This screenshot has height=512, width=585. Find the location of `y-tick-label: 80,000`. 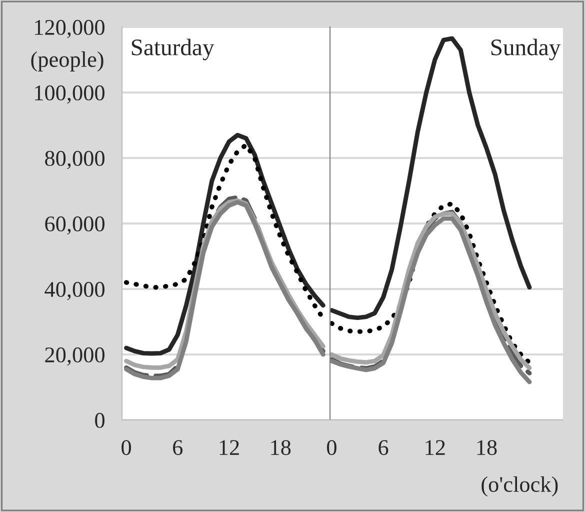

y-tick-label: 80,000 is located at coordinates (74, 160).